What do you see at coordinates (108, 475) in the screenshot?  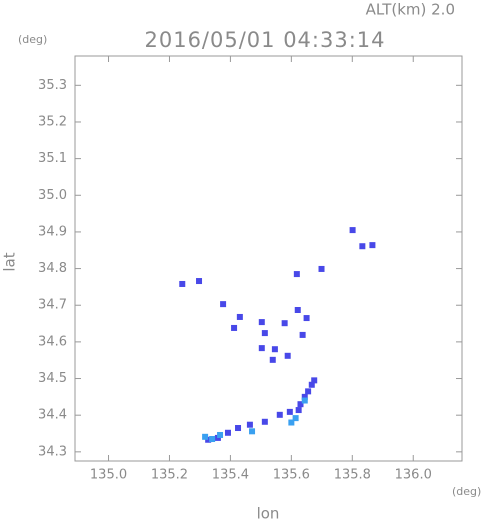 I see `x-tick-label: 135.0` at bounding box center [108, 475].